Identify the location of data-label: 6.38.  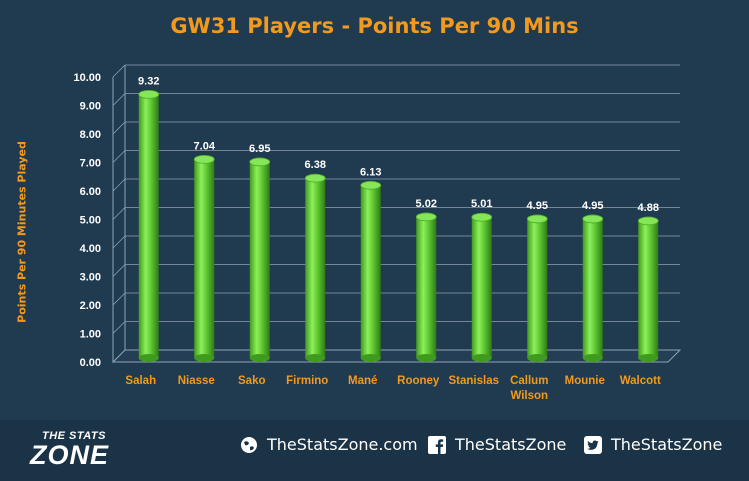
(315, 165).